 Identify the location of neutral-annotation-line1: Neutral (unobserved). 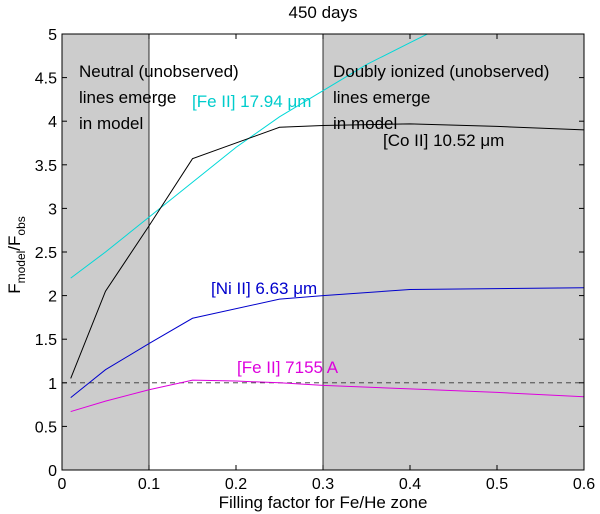
(159, 71).